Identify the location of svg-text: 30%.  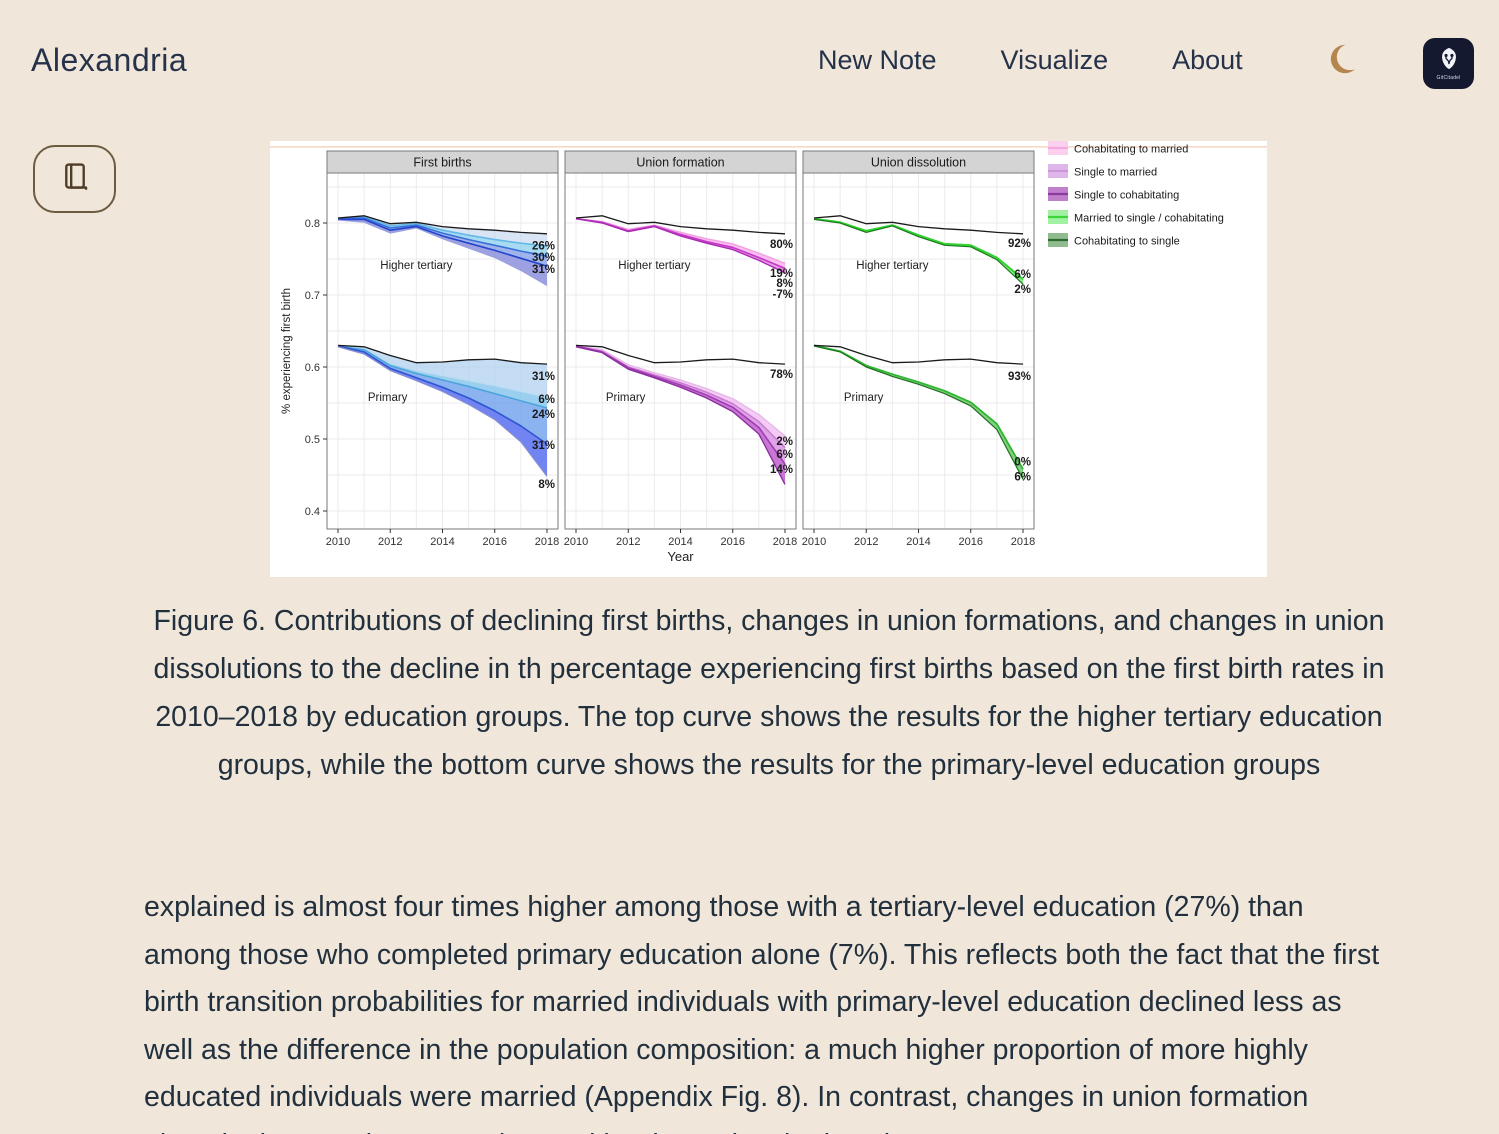
(543, 258).